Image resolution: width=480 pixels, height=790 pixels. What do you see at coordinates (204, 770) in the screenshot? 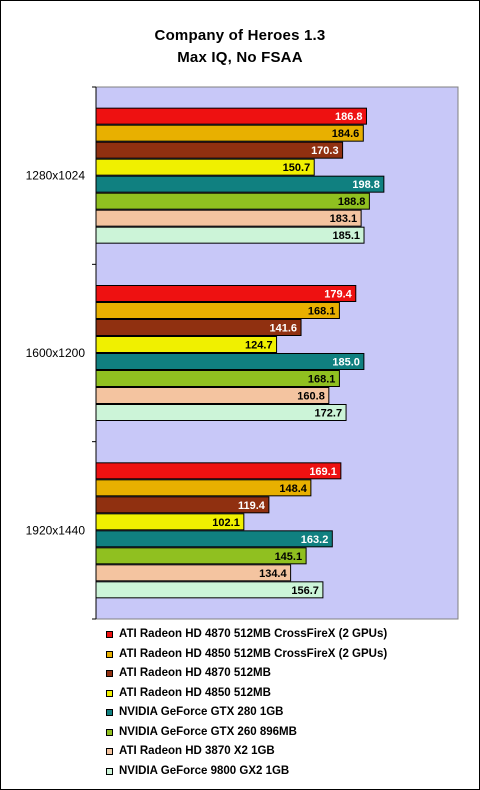
I see `legend-label: NVIDIA GeForce 9800 GX2 1GB` at bounding box center [204, 770].